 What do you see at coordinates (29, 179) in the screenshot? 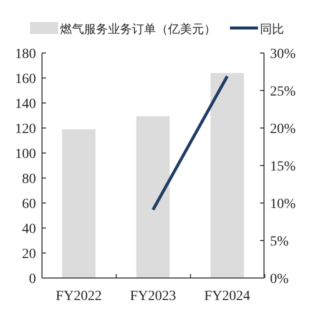
I see `y-tick-label: 80` at bounding box center [29, 179].